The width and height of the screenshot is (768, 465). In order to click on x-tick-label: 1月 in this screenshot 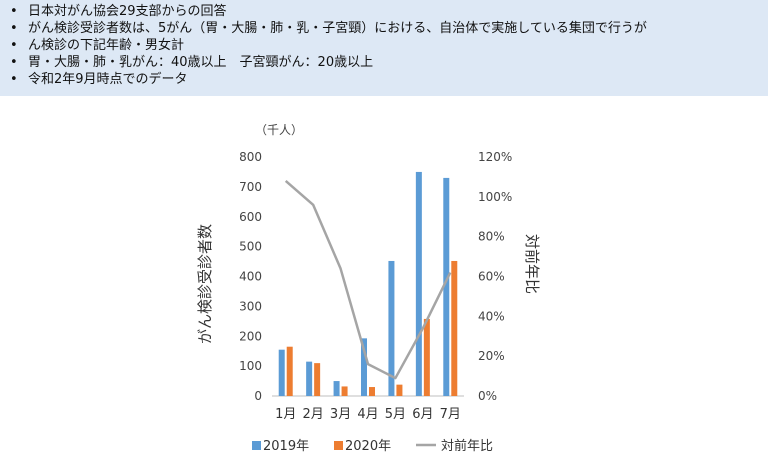, I will do `click(285, 414)`.